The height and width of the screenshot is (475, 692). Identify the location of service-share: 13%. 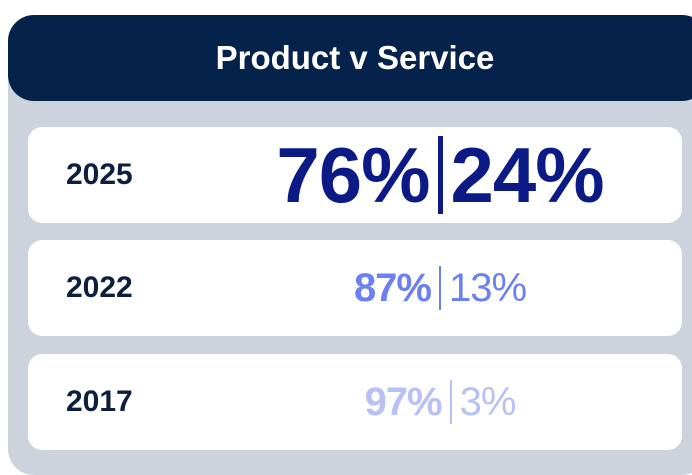
(488, 287).